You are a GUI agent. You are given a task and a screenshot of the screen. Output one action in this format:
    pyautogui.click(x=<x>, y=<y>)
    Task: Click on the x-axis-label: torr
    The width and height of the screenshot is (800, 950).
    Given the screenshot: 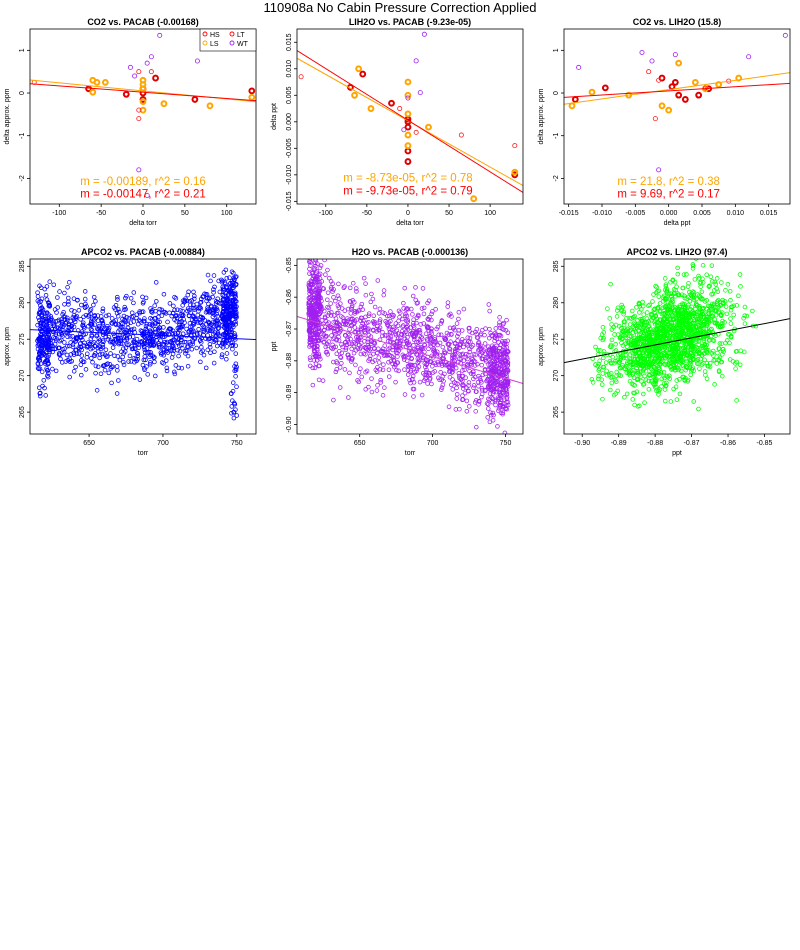 What is the action you would take?
    pyautogui.click(x=143, y=453)
    